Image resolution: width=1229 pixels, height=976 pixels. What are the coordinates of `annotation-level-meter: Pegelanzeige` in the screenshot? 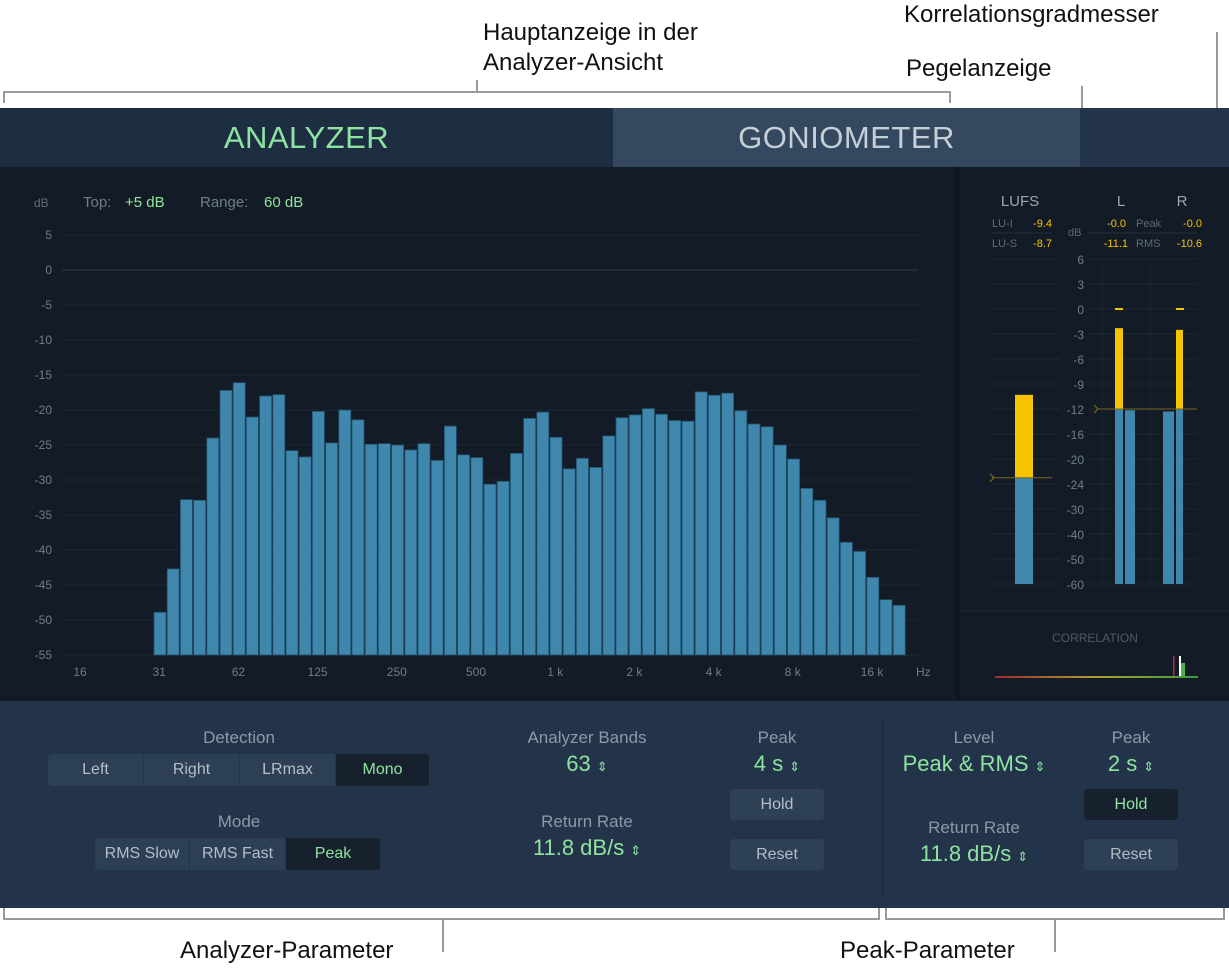 It's located at (979, 68).